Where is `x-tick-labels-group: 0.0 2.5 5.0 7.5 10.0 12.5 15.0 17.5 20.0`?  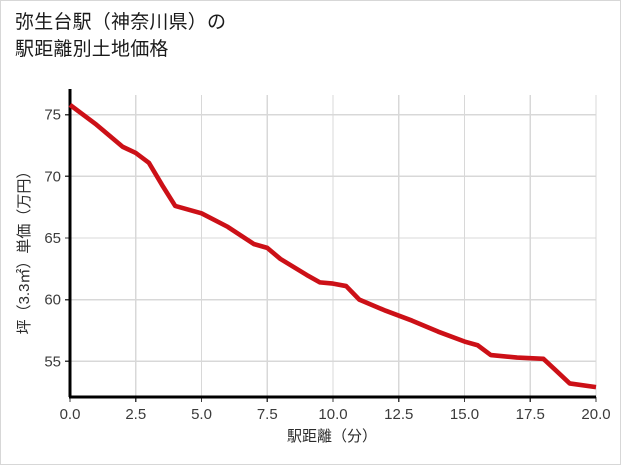
x-tick-labels-group: 0.0 2.5 5.0 7.5 10.0 12.5 15.0 17.5 20.0 is located at coordinates (335, 414).